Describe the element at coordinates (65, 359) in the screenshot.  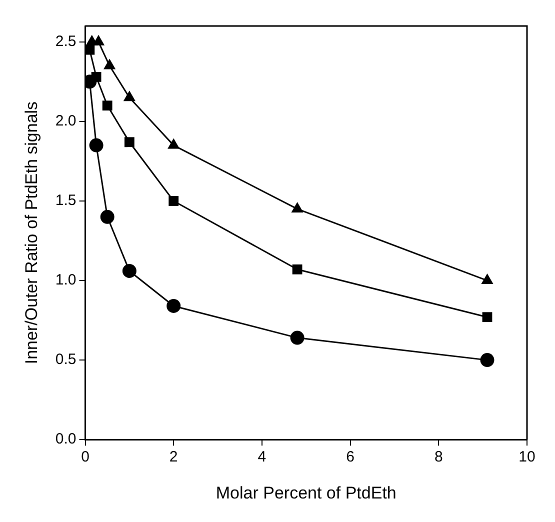
I see `y-tick-label: 0.5` at that location.